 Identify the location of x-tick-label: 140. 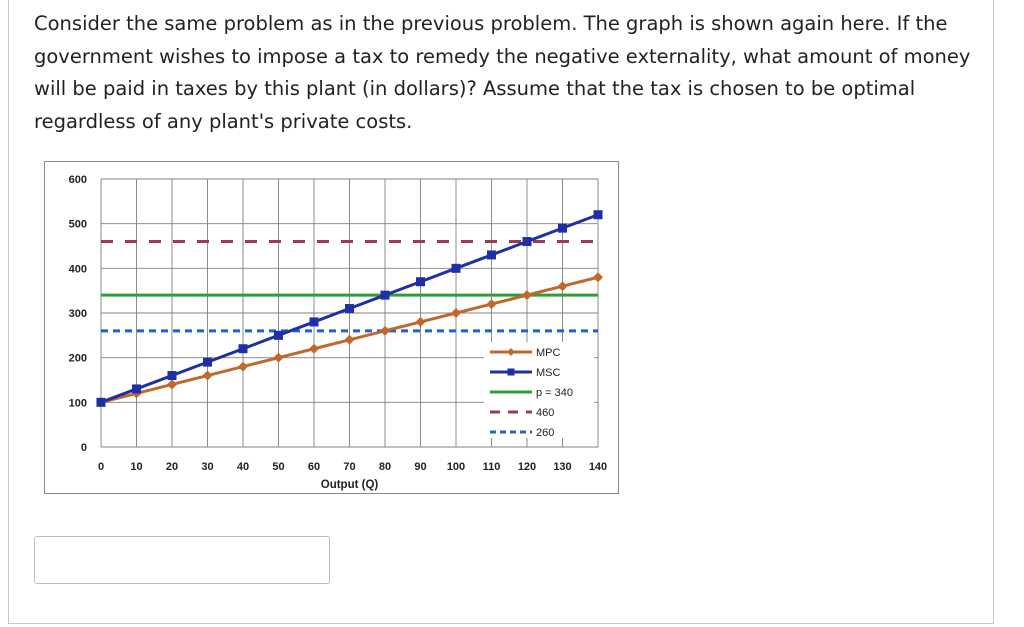
(598, 467).